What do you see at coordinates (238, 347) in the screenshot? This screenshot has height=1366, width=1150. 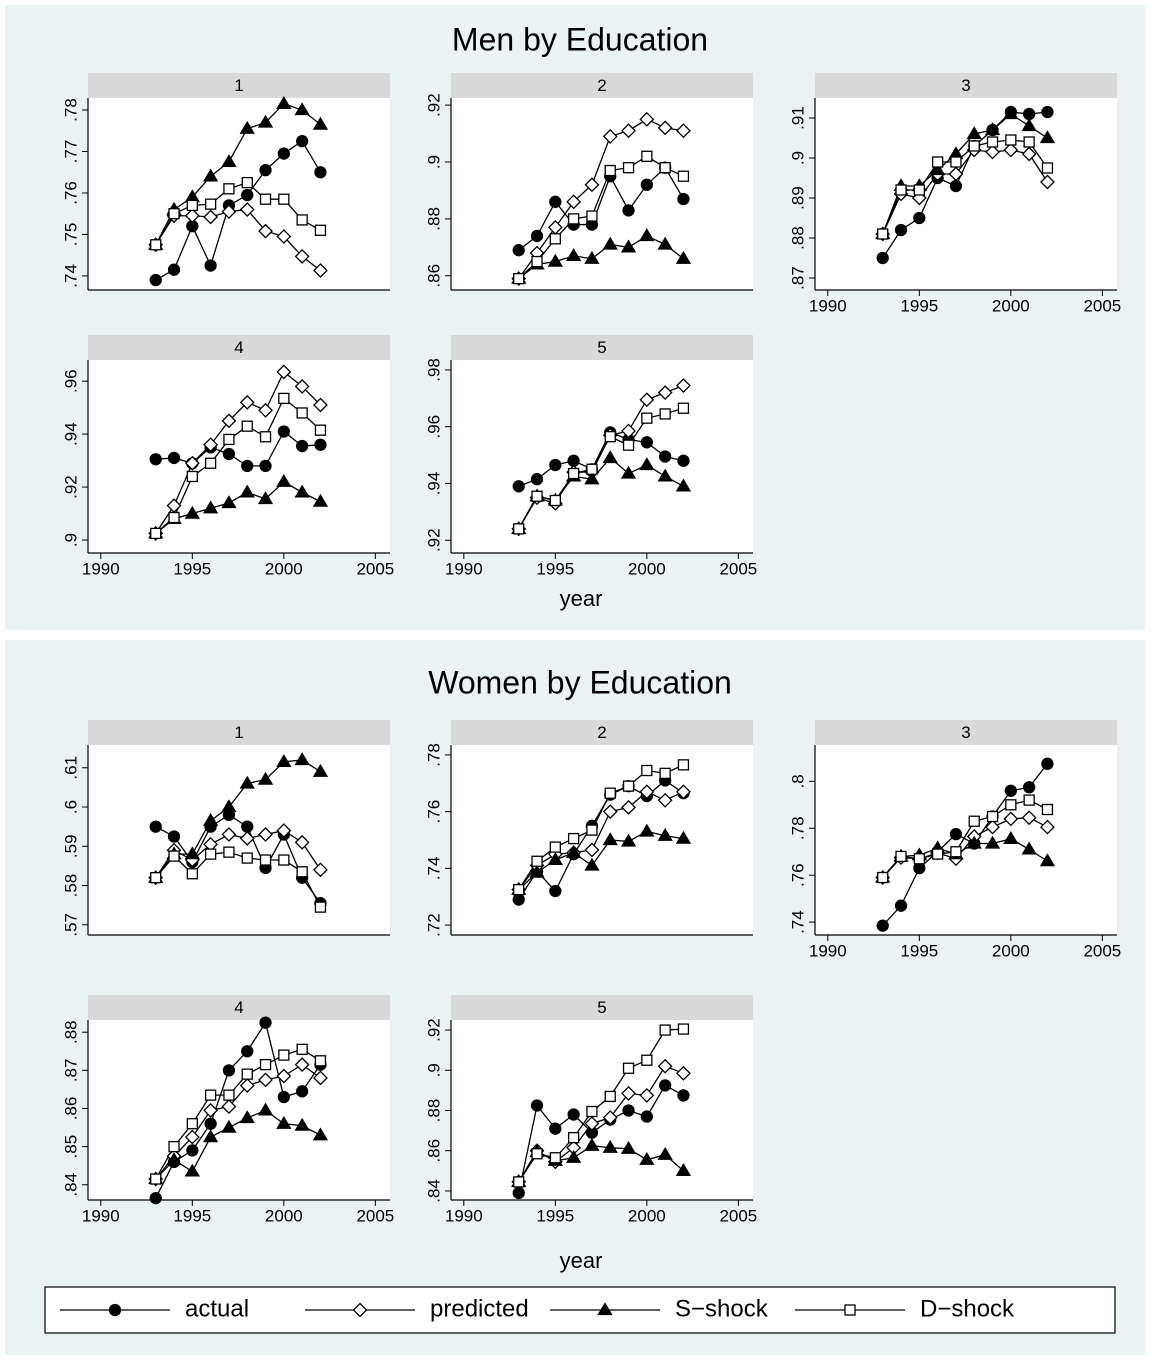 I see `panel-title: 4` at bounding box center [238, 347].